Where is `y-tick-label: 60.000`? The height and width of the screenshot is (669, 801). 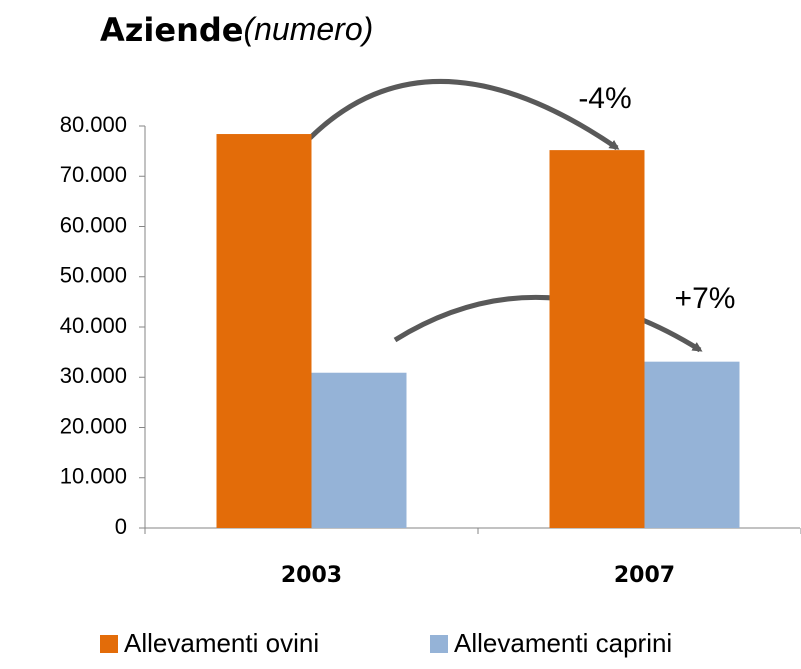 y-tick-label: 60.000 is located at coordinates (93, 224).